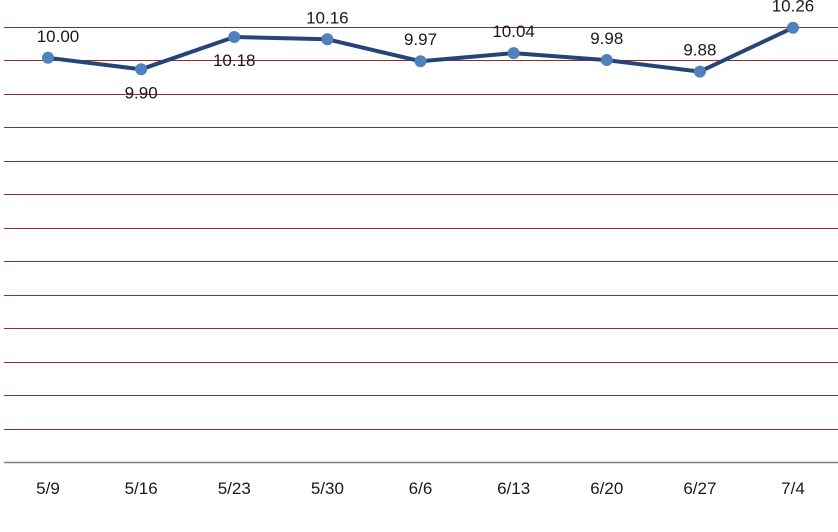 This screenshot has width=838, height=532. Describe the element at coordinates (327, 17) in the screenshot. I see `data-label: 10.16` at that location.